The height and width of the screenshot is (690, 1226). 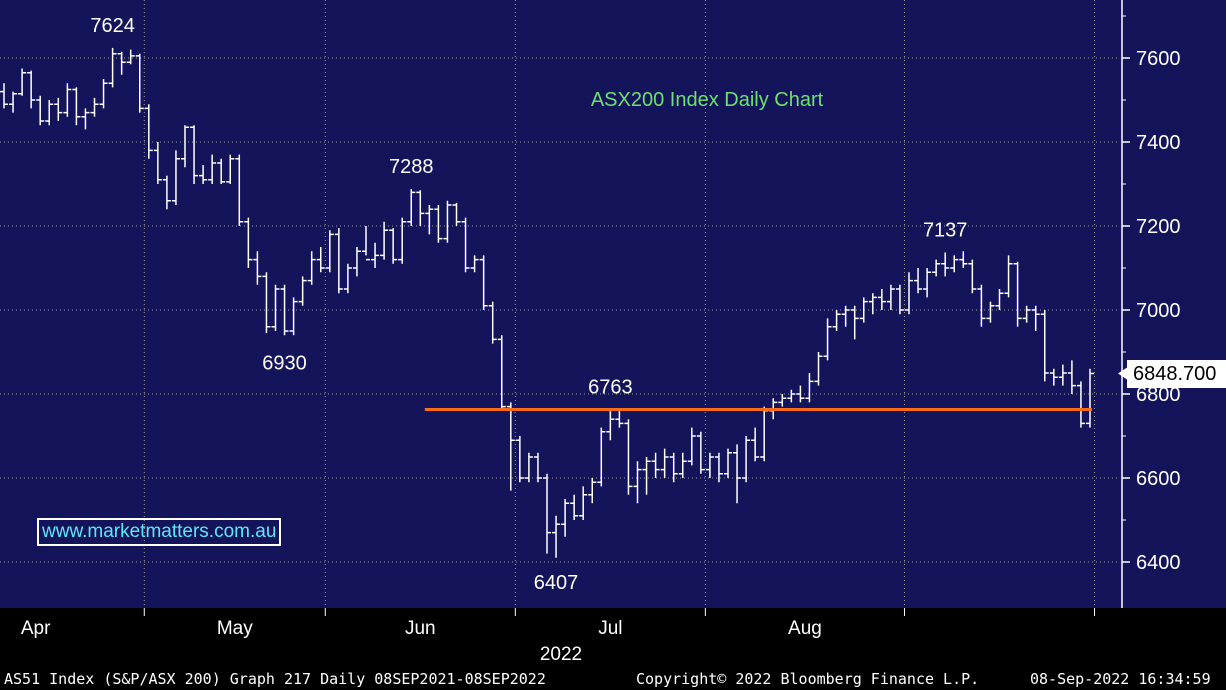 I want to click on x-month-label: Aug, so click(x=805, y=628).